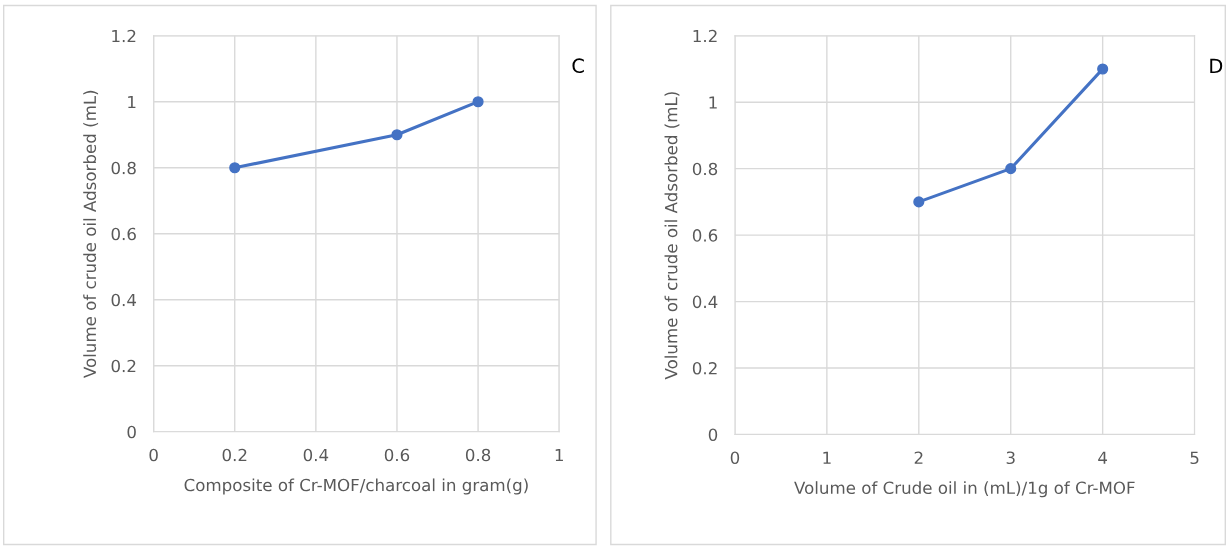  What do you see at coordinates (356, 486) in the screenshot?
I see `x-axis-title: Composite of Cr-MOF/charcoal in gram(g)` at bounding box center [356, 486].